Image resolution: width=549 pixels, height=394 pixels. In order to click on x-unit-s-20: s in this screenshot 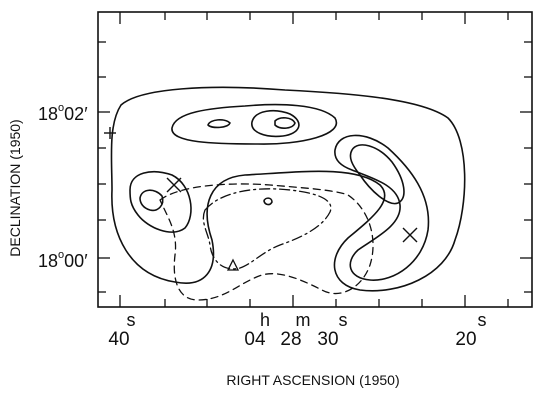, I will do `click(482, 320)`.